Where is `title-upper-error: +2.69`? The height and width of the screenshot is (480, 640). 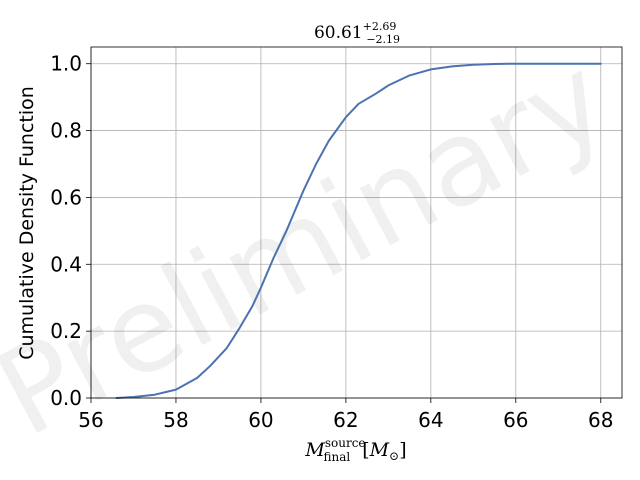 title-upper-error: +2.69 is located at coordinates (380, 26).